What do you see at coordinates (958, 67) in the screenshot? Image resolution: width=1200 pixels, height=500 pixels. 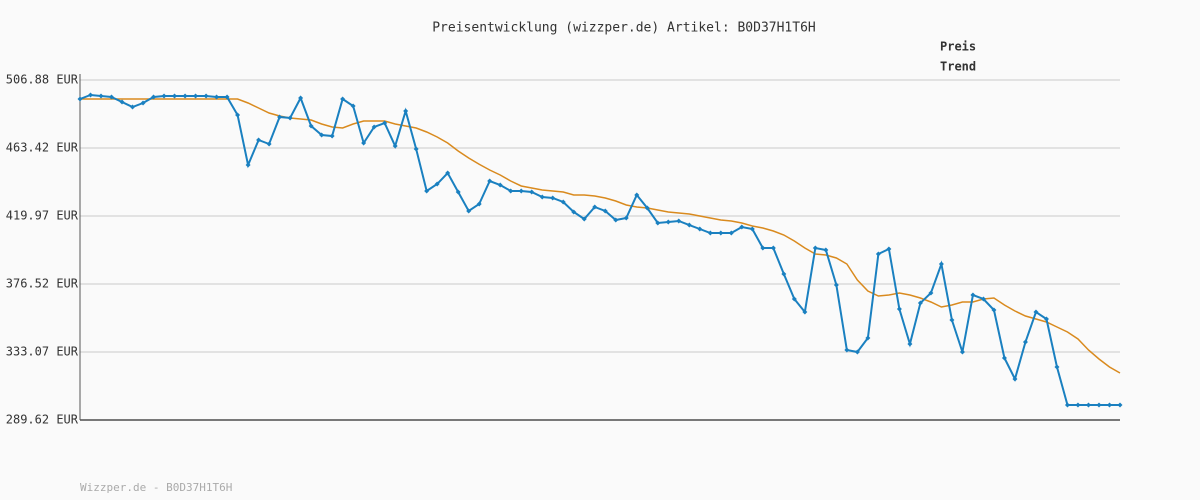 I see `legend-label: Trend` at bounding box center [958, 67].